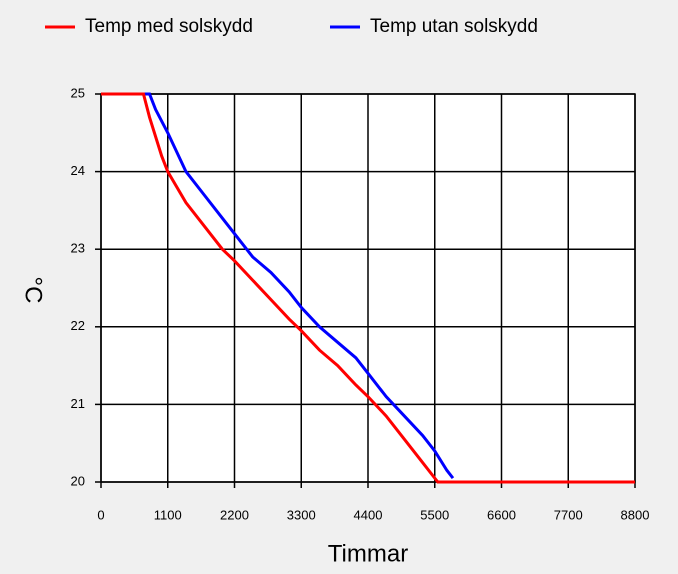 The height and width of the screenshot is (574, 678). I want to click on x-tick-label: 6600, so click(501, 514).